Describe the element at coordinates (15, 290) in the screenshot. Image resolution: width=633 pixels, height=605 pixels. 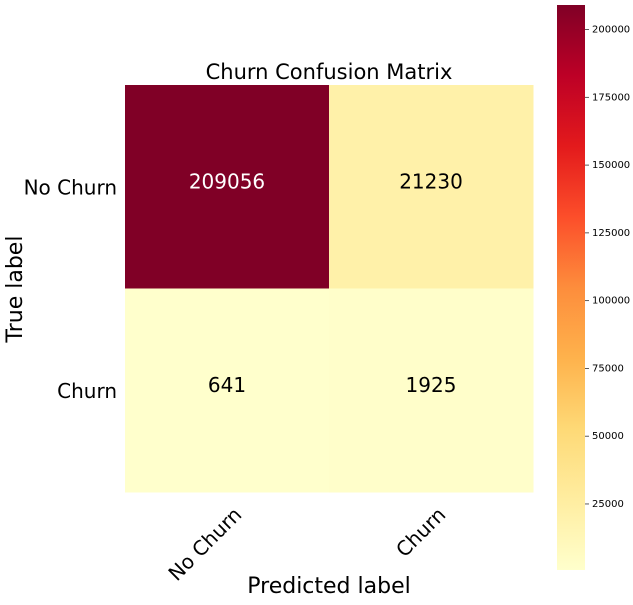
I see `y-axis-label: True label` at that location.